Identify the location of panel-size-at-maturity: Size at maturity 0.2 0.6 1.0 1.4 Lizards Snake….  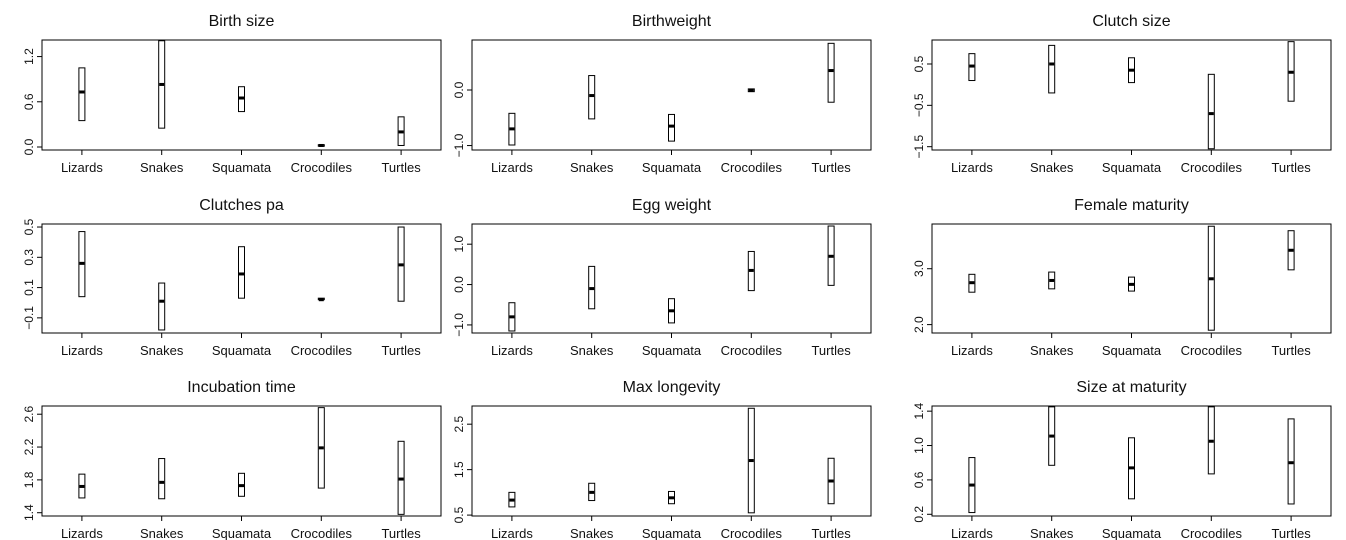
(1122, 459).